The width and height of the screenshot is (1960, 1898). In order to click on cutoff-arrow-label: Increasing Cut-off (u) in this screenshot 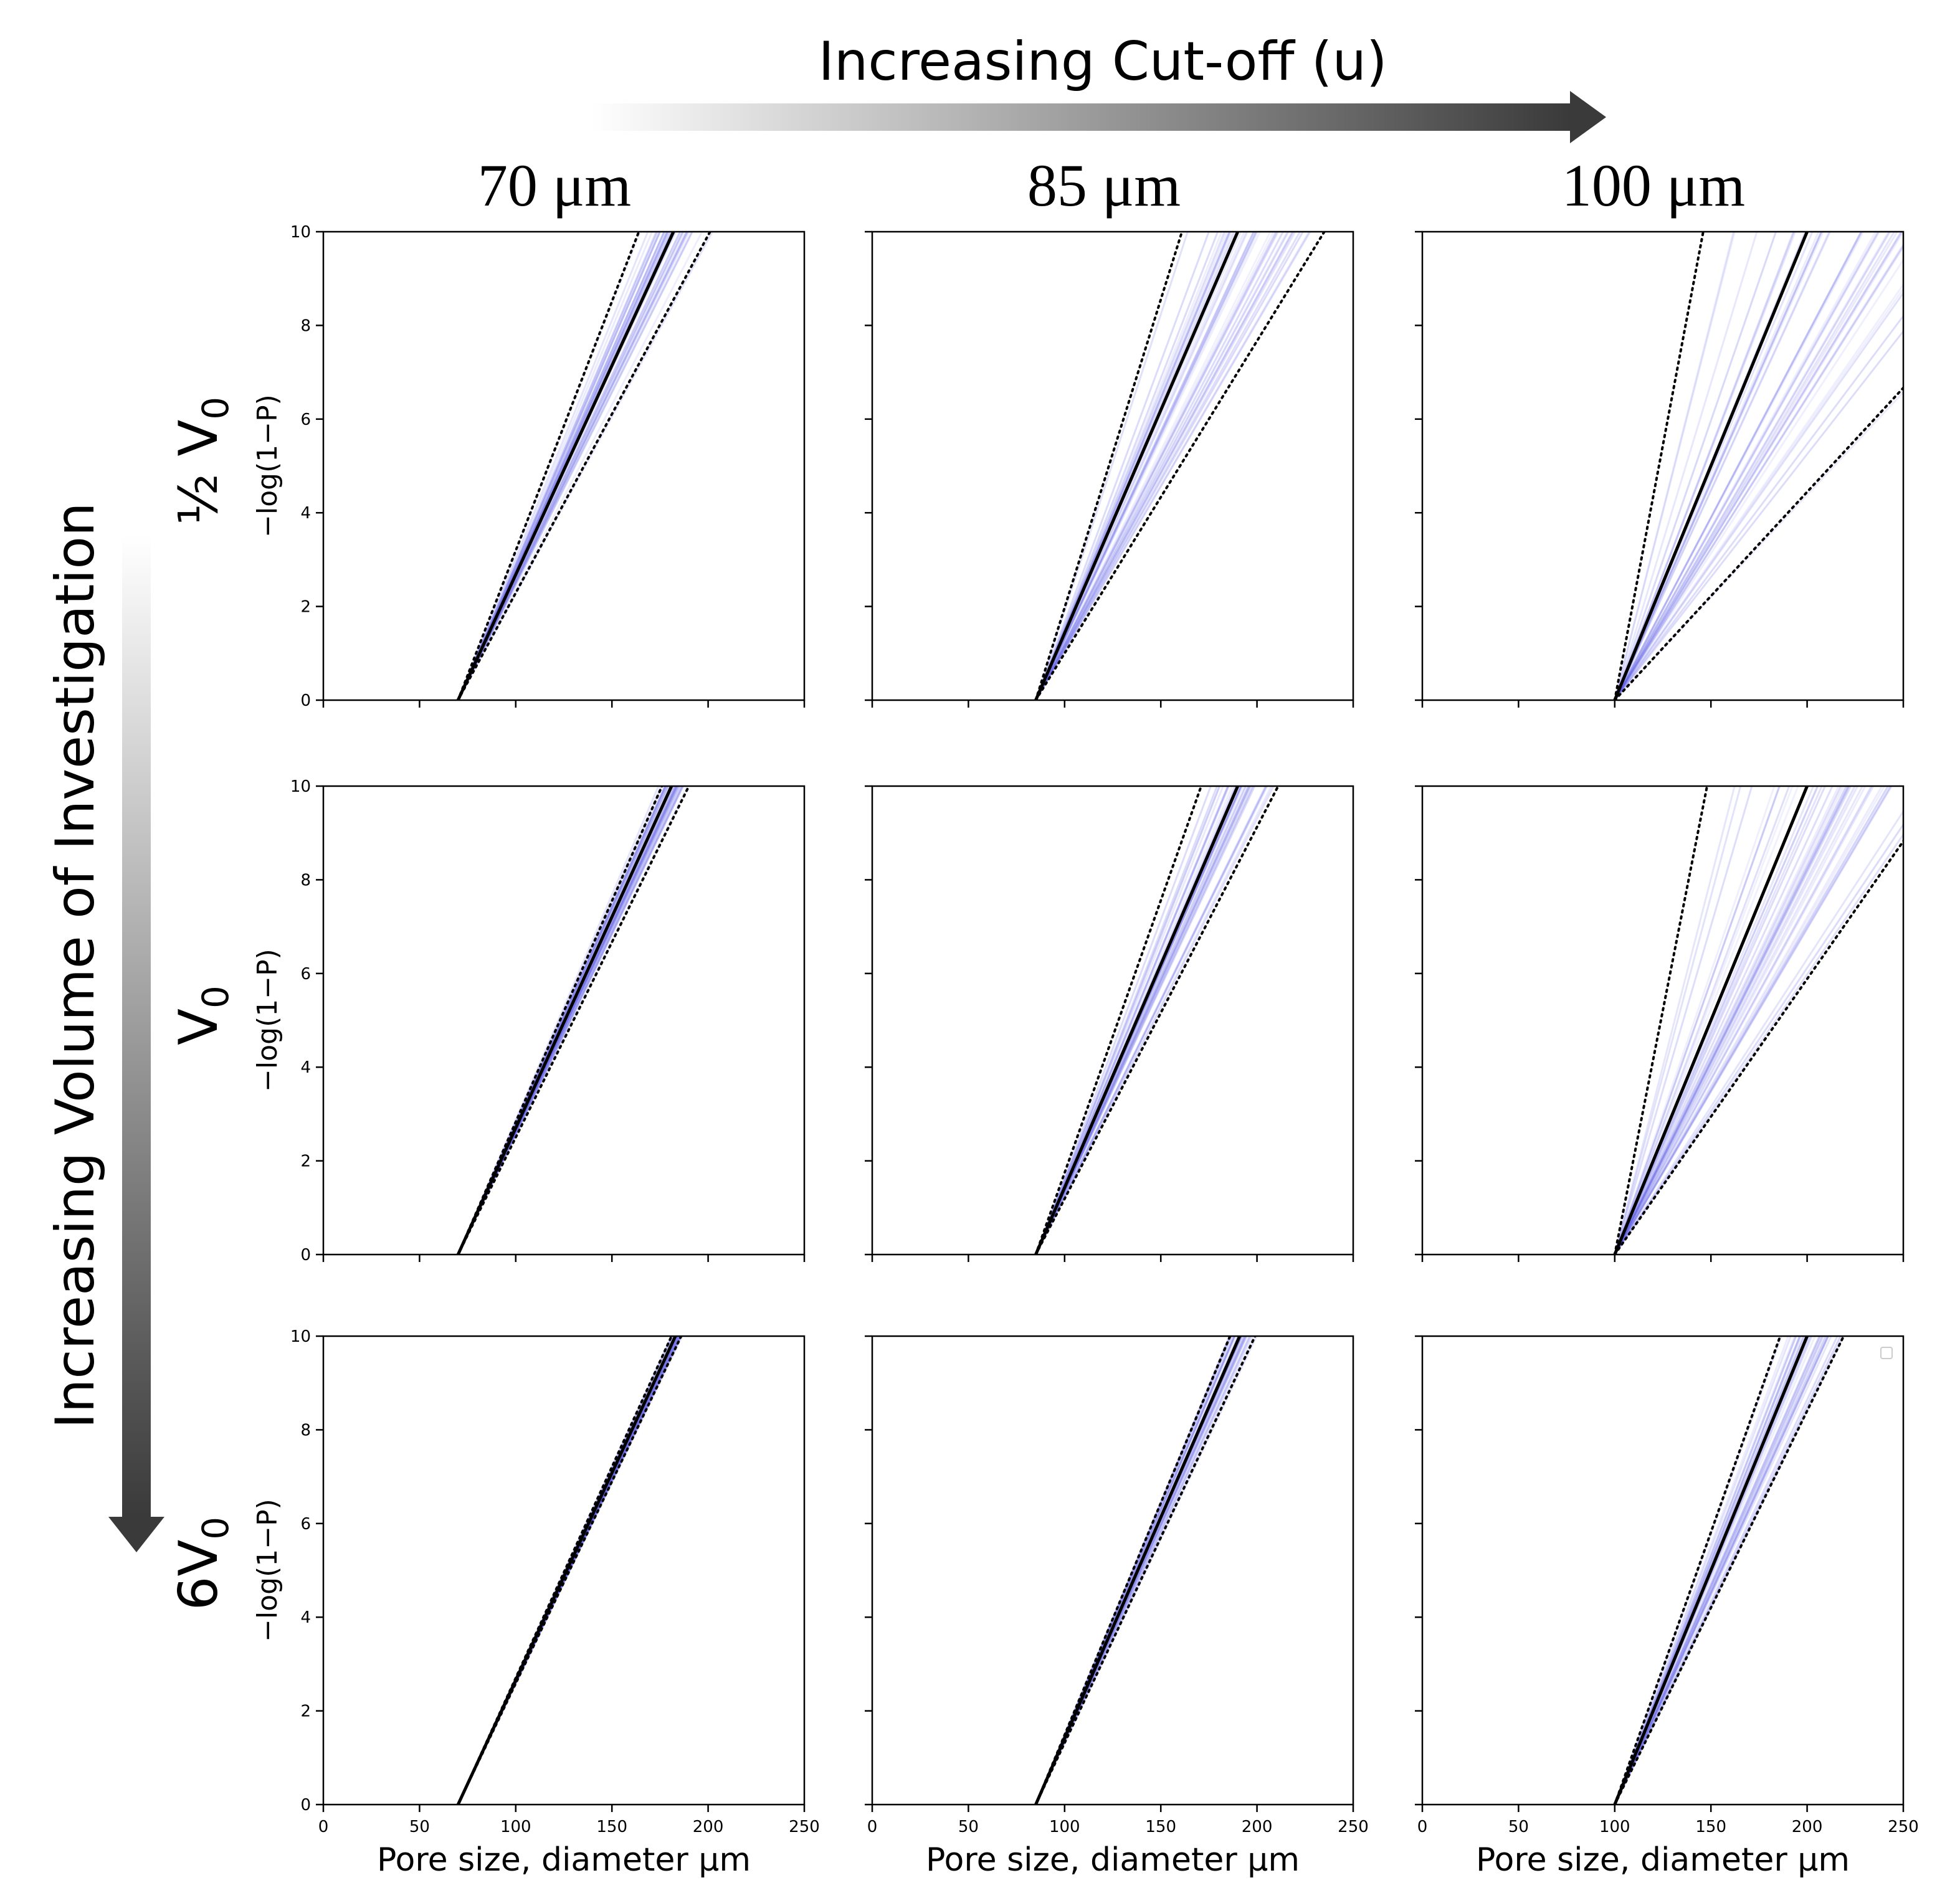, I will do `click(1102, 62)`.